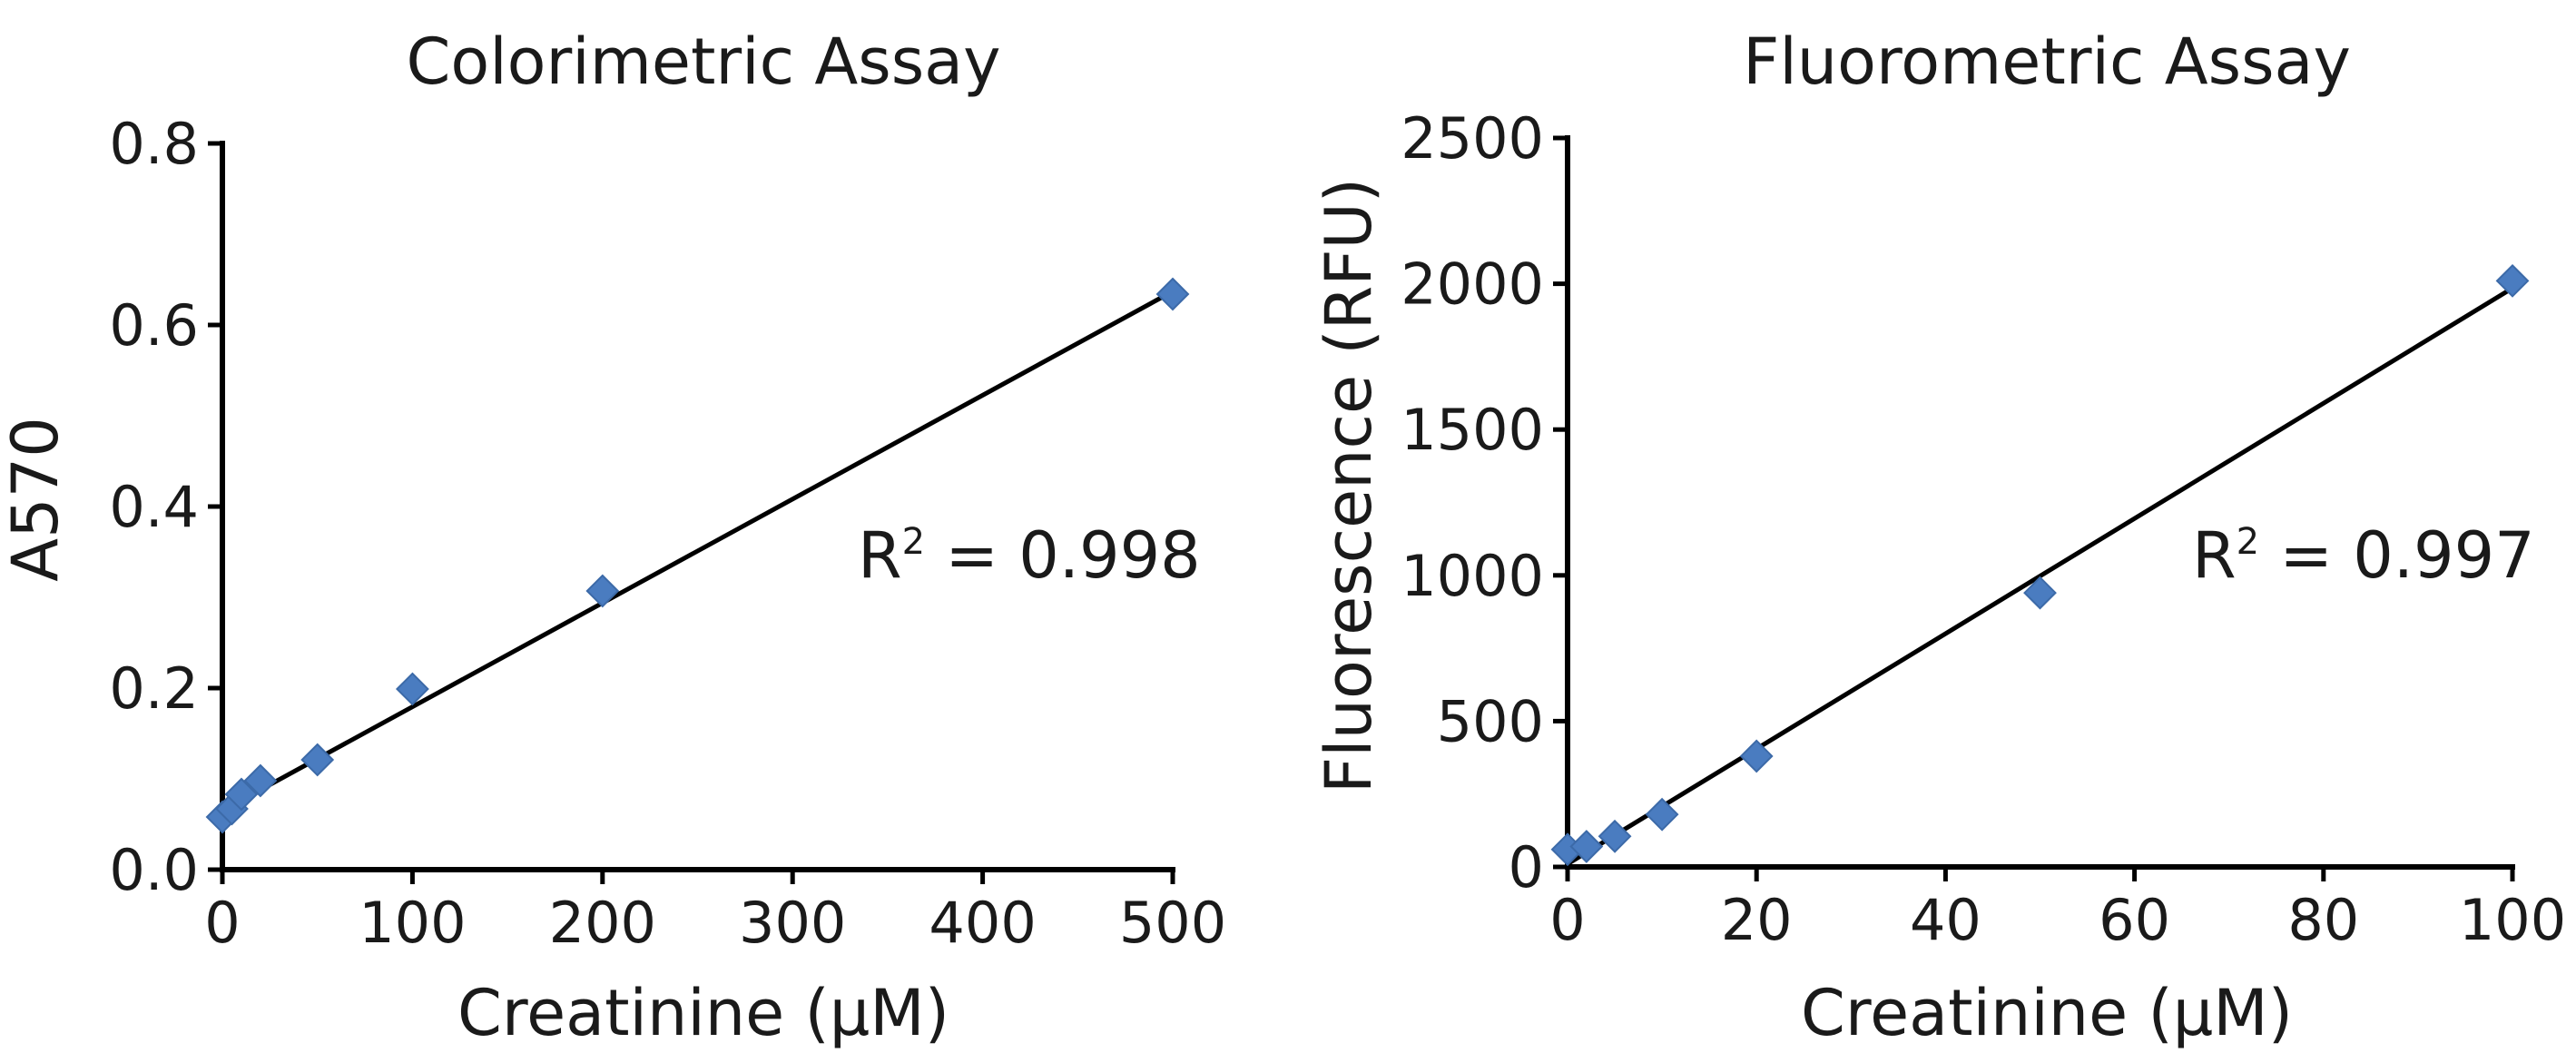  Describe the element at coordinates (1484, 503) in the screenshot. I see `y-ticks: 0 500 1000 1500 2000 2500` at that location.